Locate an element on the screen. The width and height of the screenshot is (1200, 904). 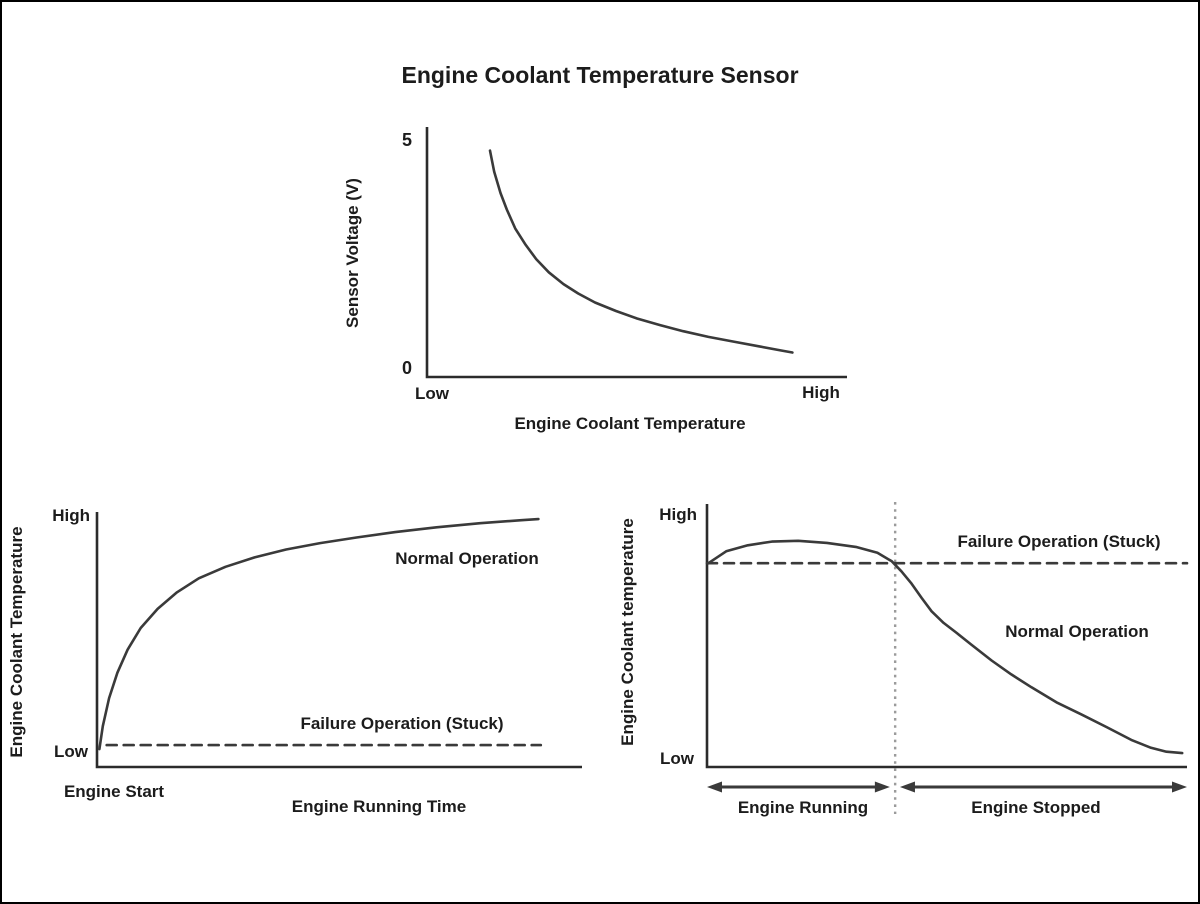
page-title: Engine Coolant Temperature Sensor is located at coordinates (600, 75).